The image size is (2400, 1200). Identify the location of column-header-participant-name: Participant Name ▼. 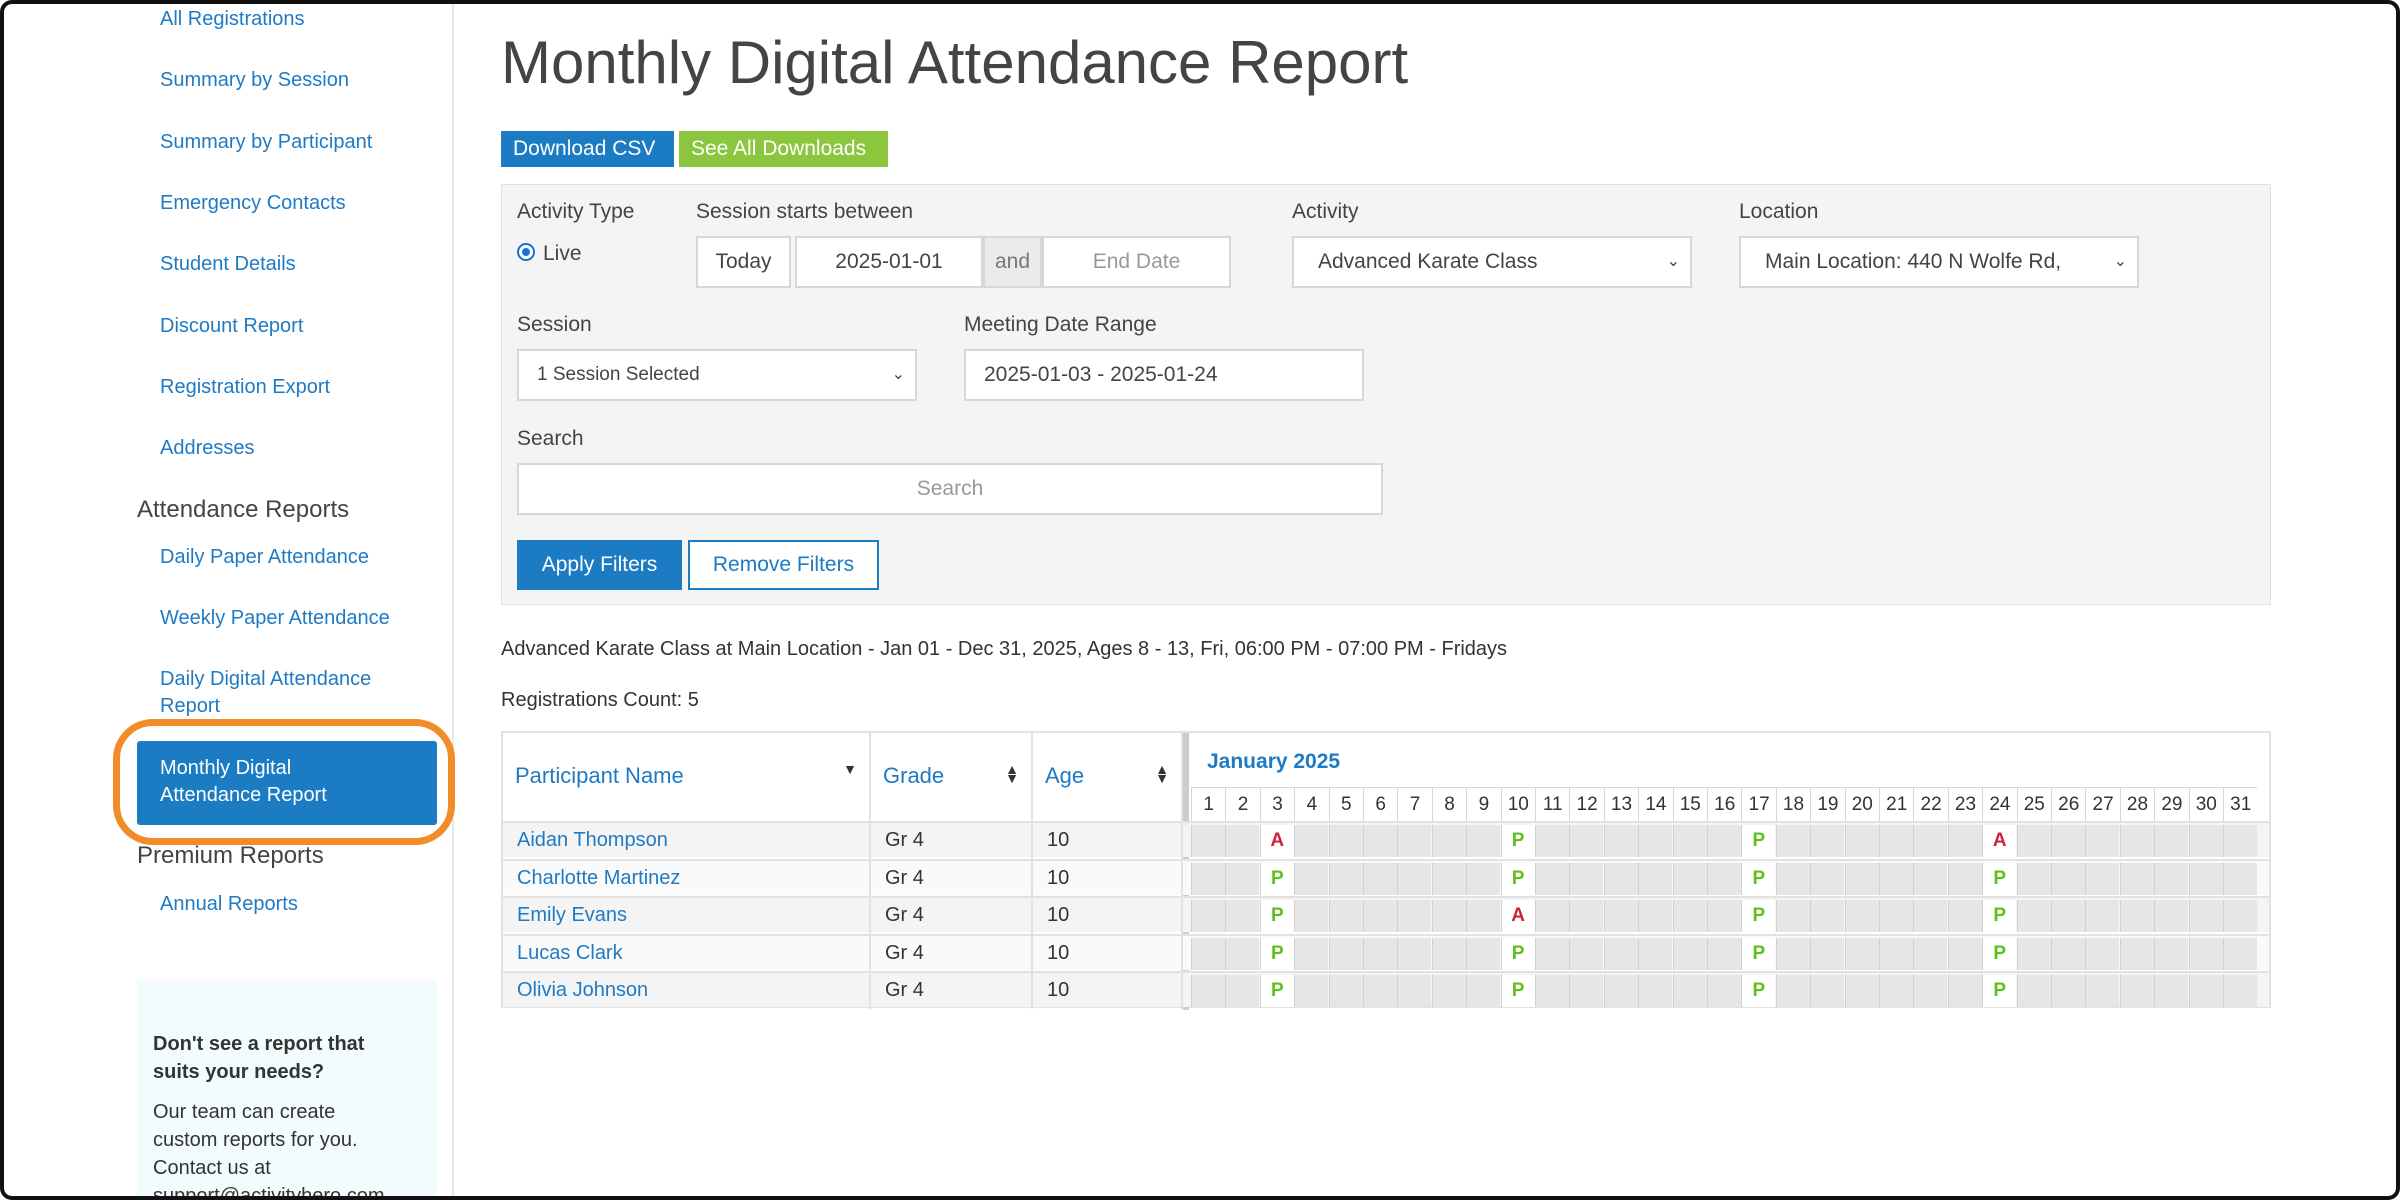
(687, 777).